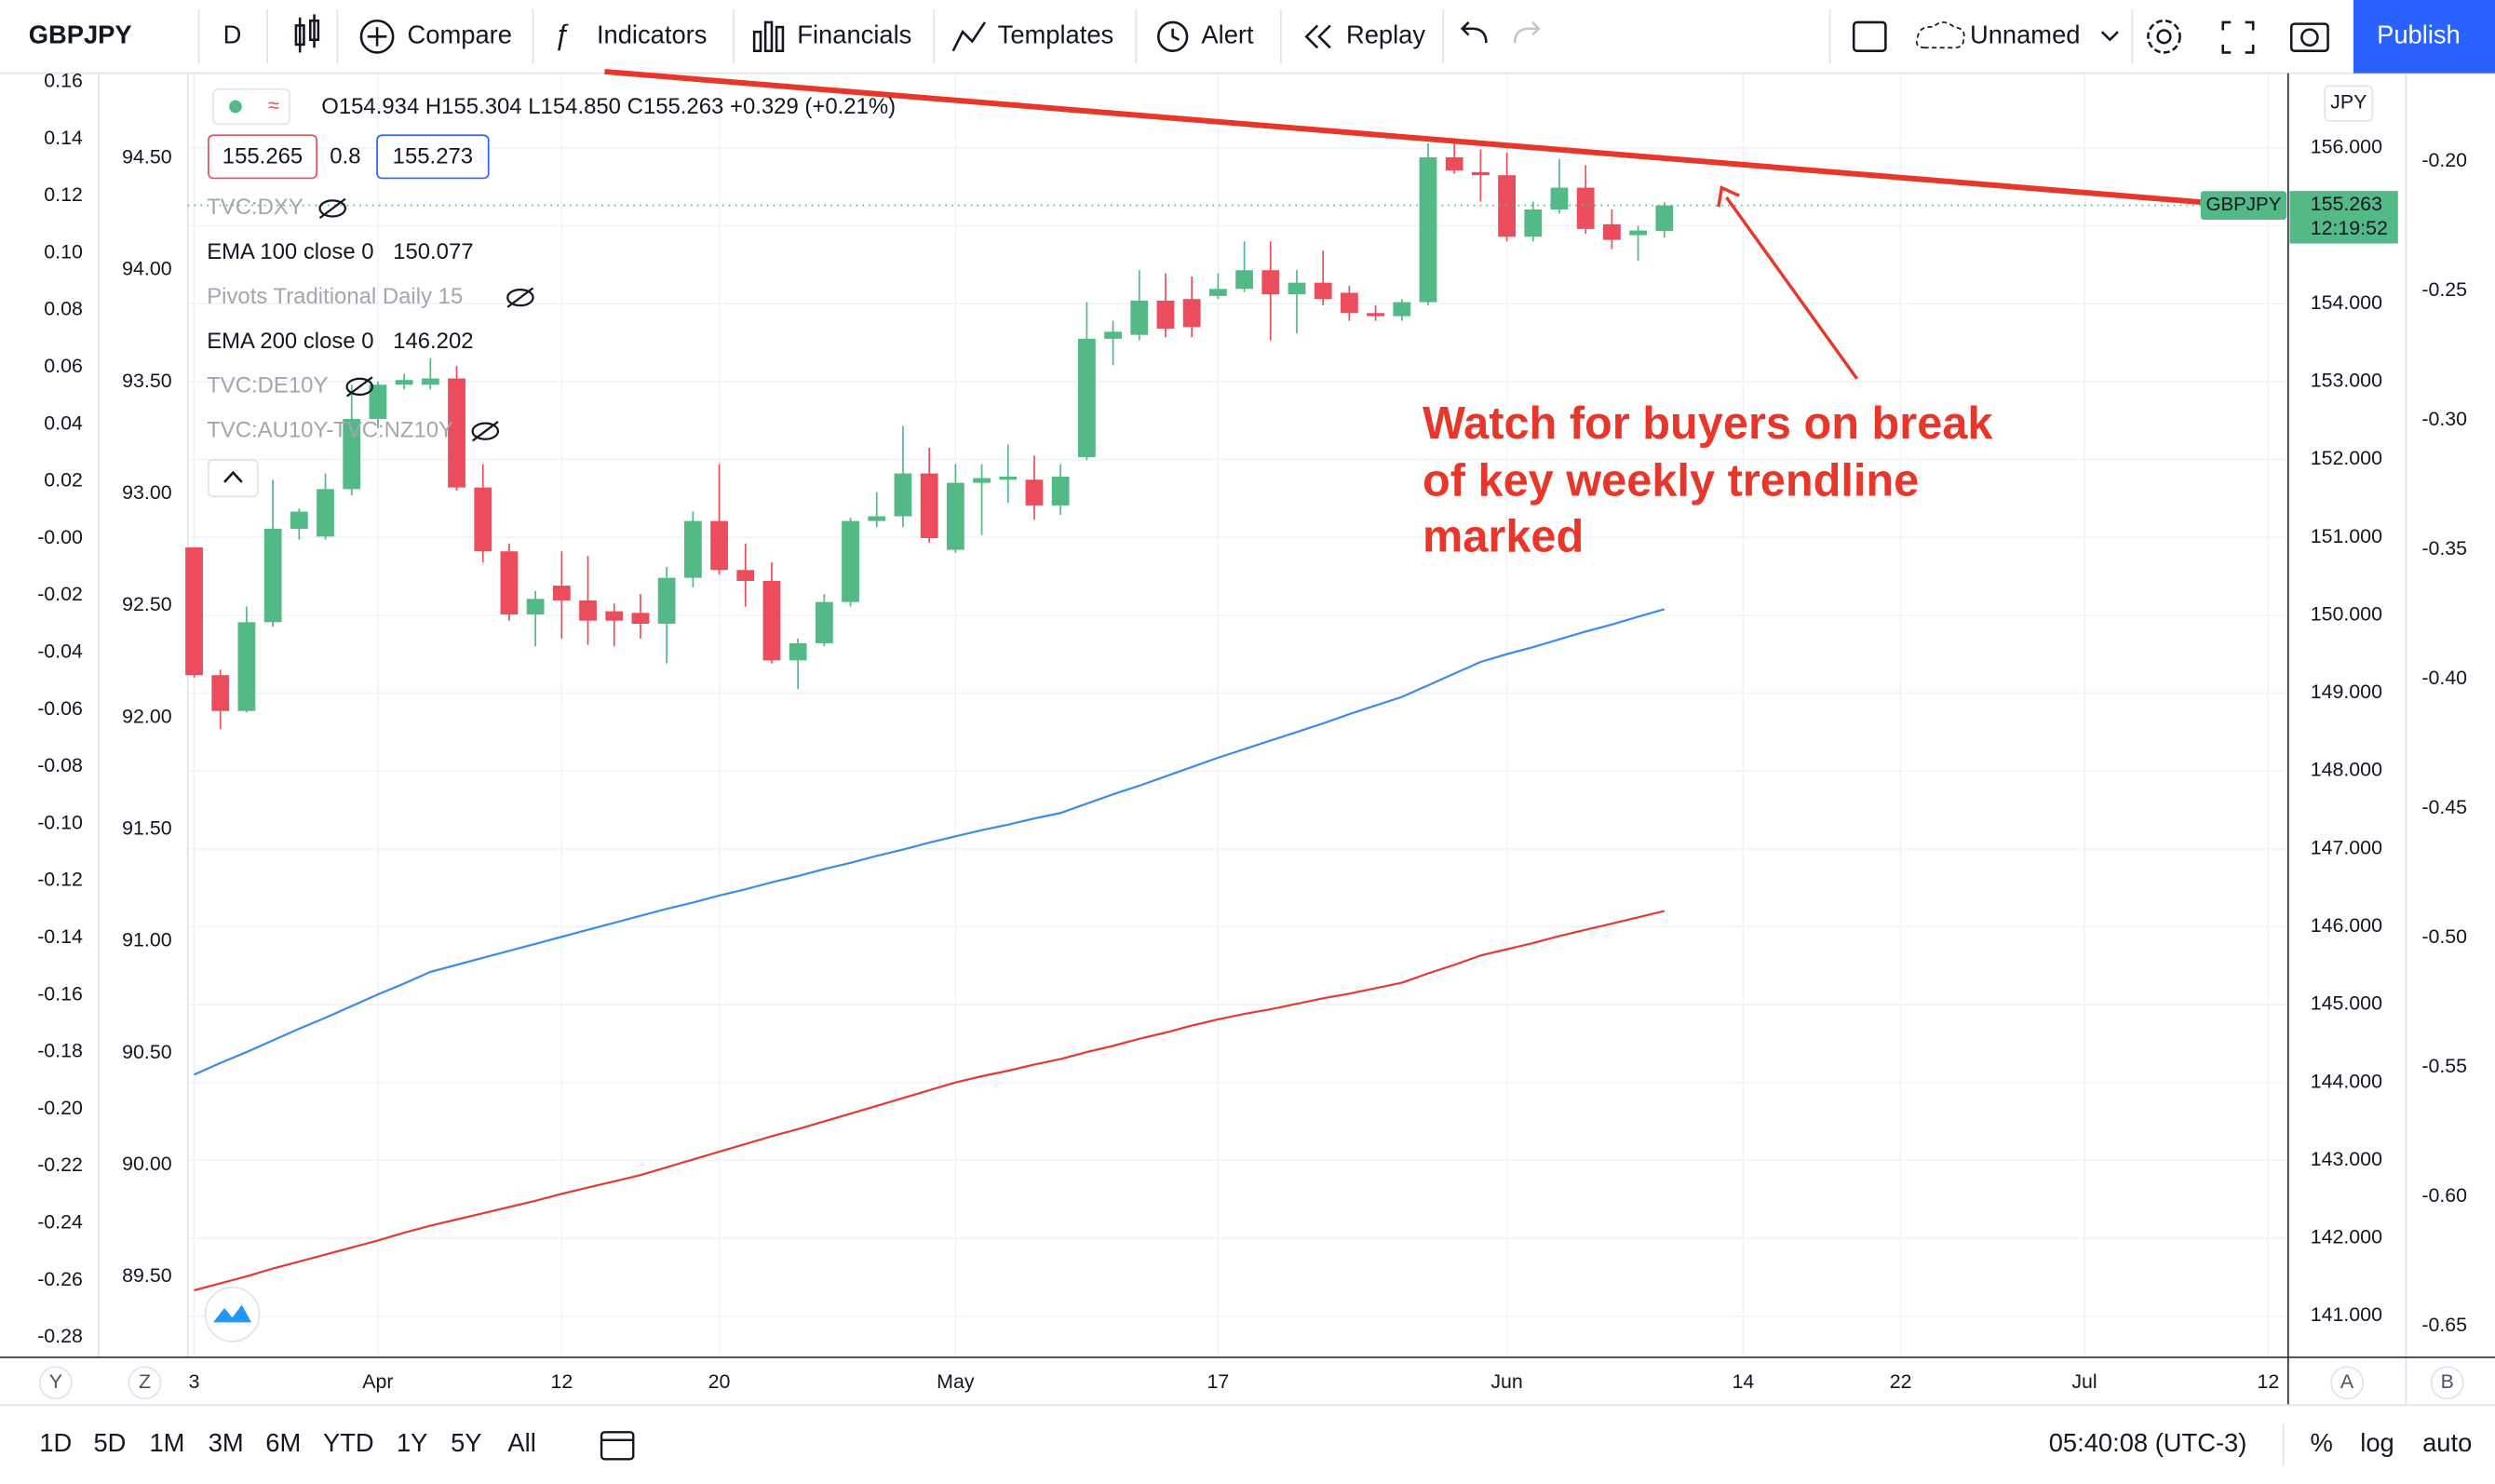  I want to click on buy-box, so click(433, 157).